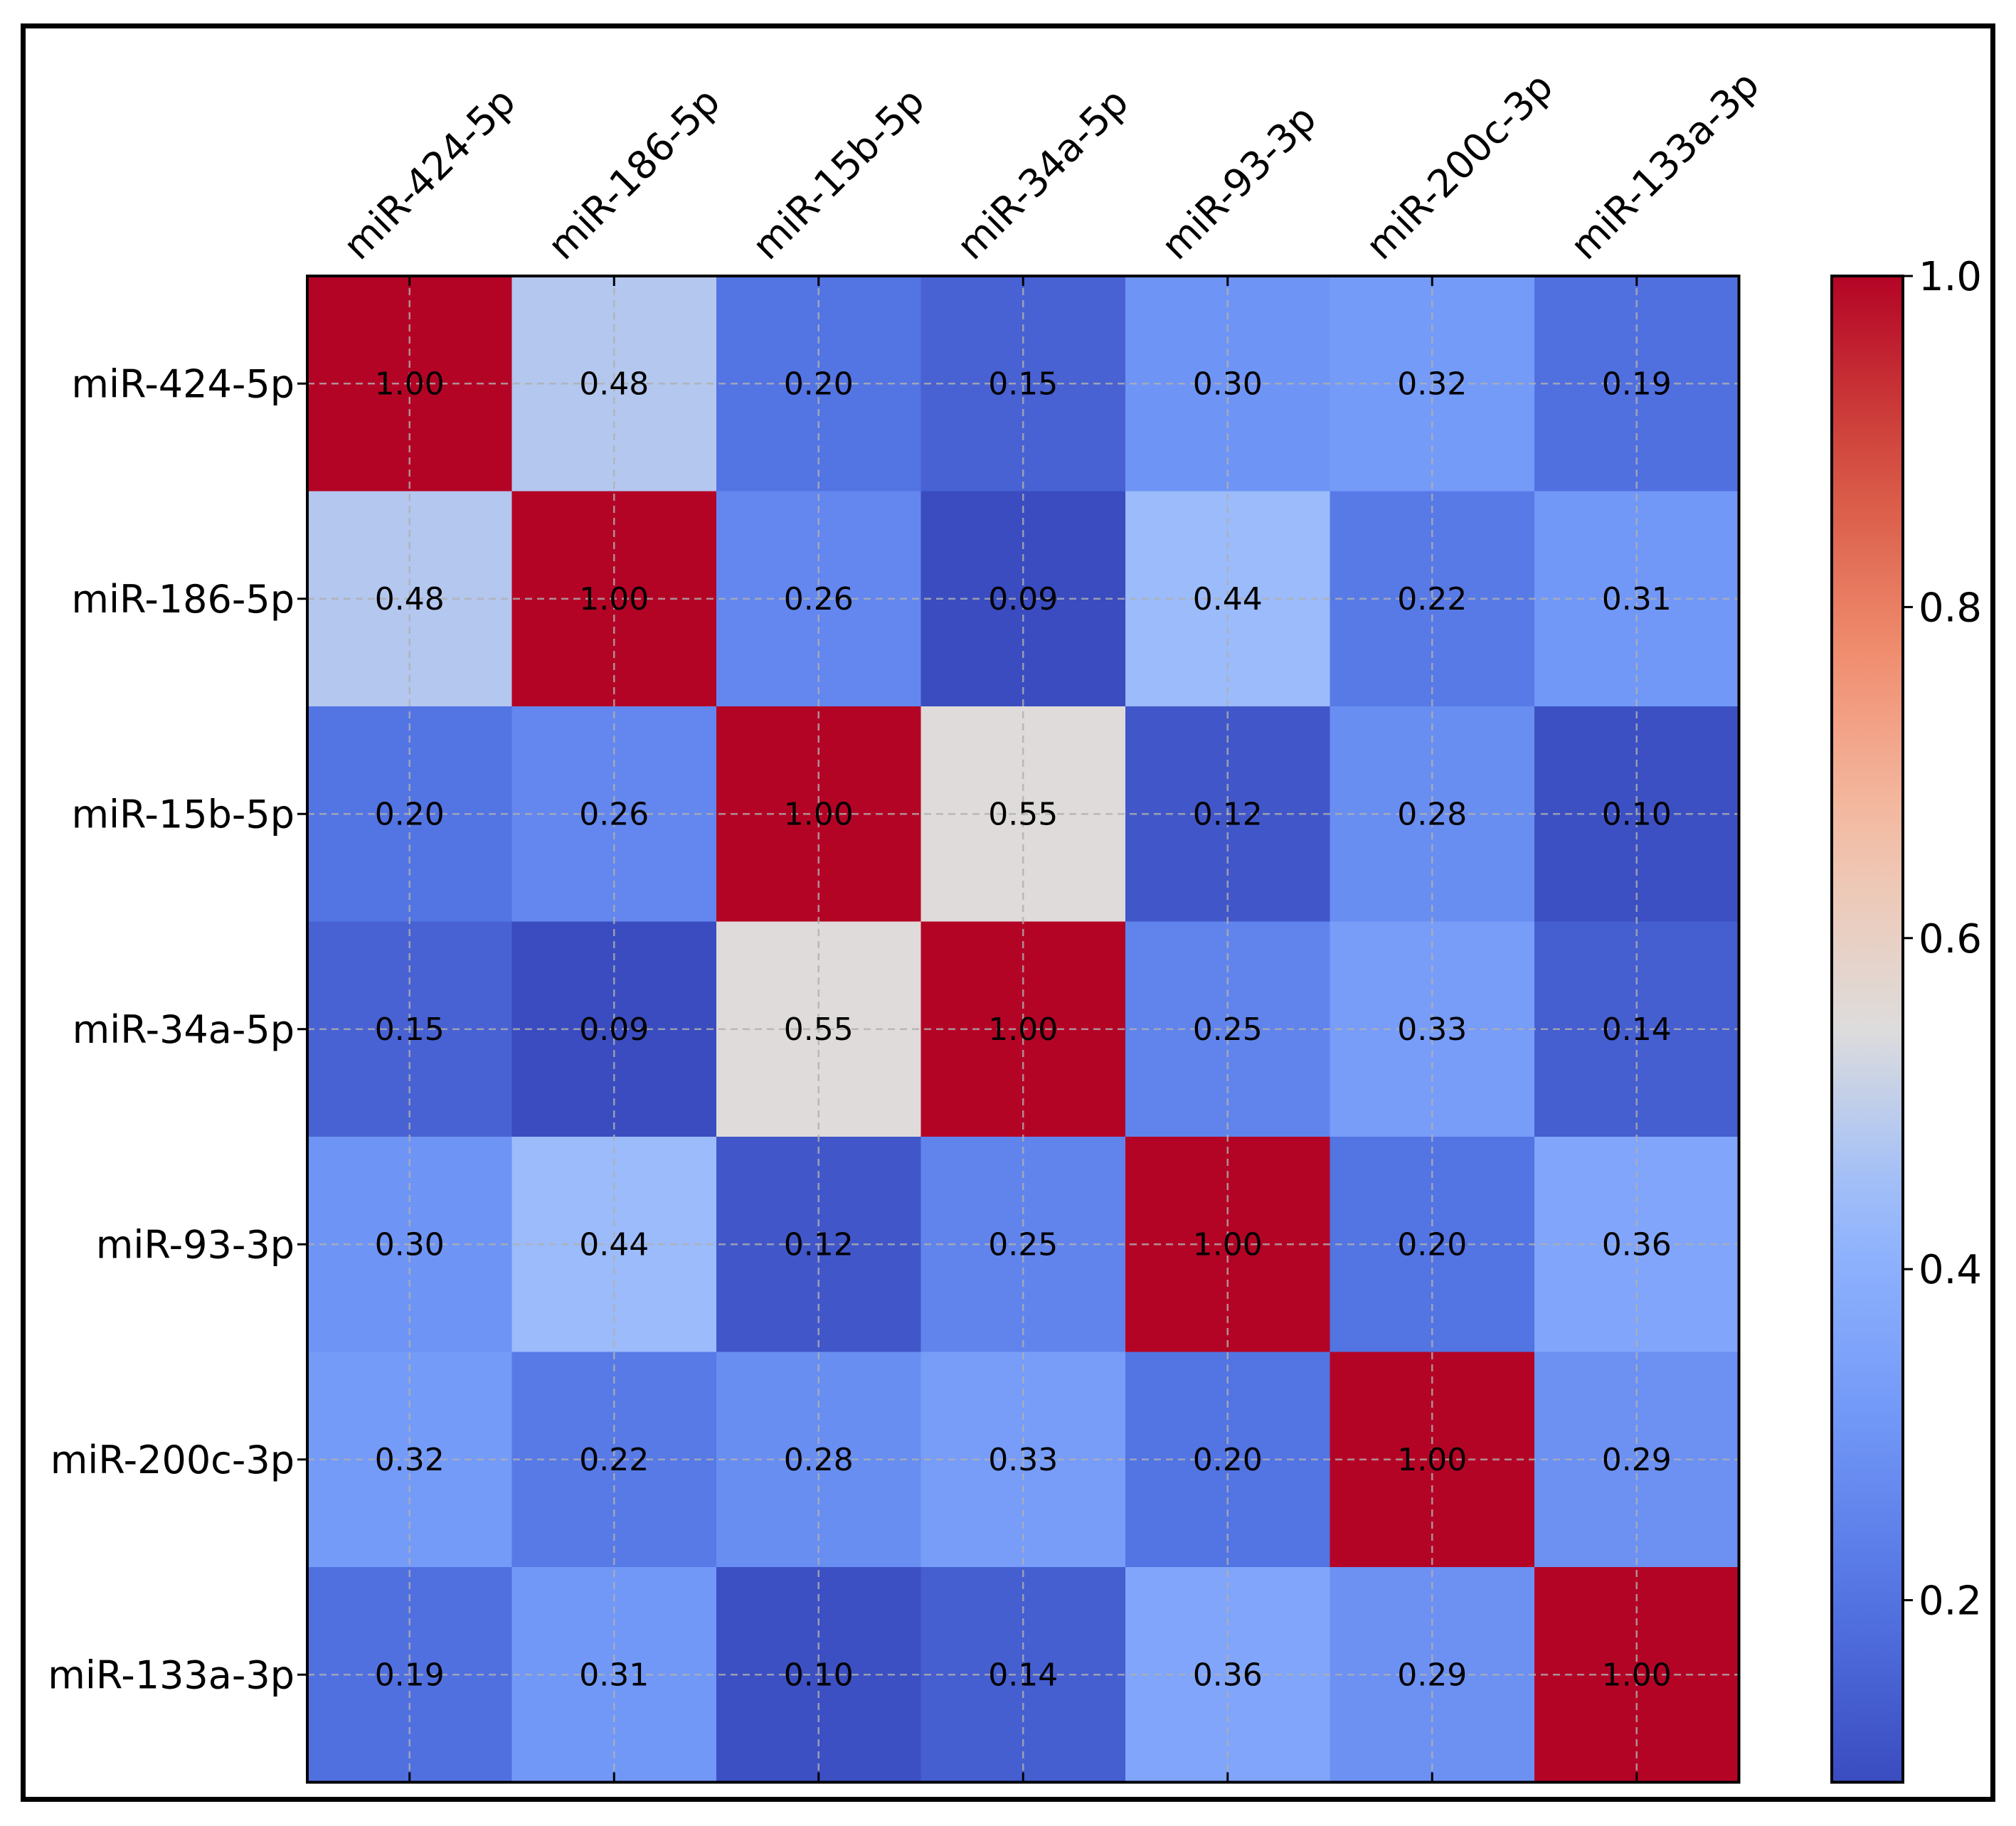 The width and height of the screenshot is (2016, 1826). Describe the element at coordinates (1459, 166) in the screenshot. I see `x-tick-label: miR-200c-3p` at that location.